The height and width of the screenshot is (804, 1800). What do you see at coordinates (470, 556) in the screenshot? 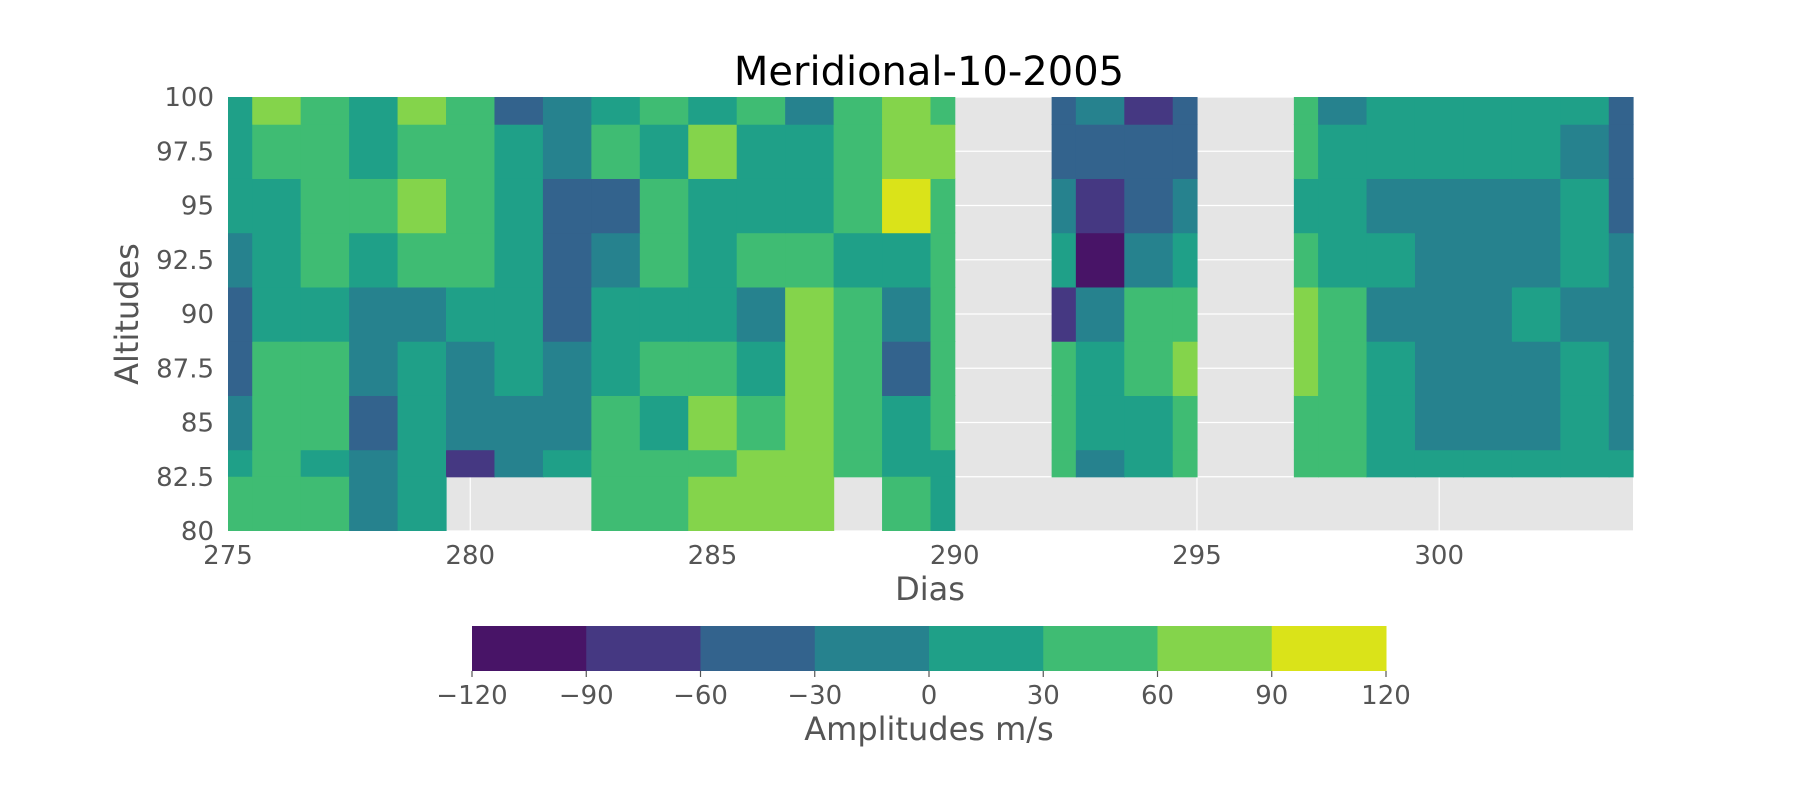
I see `x-tick-label: 280` at bounding box center [470, 556].